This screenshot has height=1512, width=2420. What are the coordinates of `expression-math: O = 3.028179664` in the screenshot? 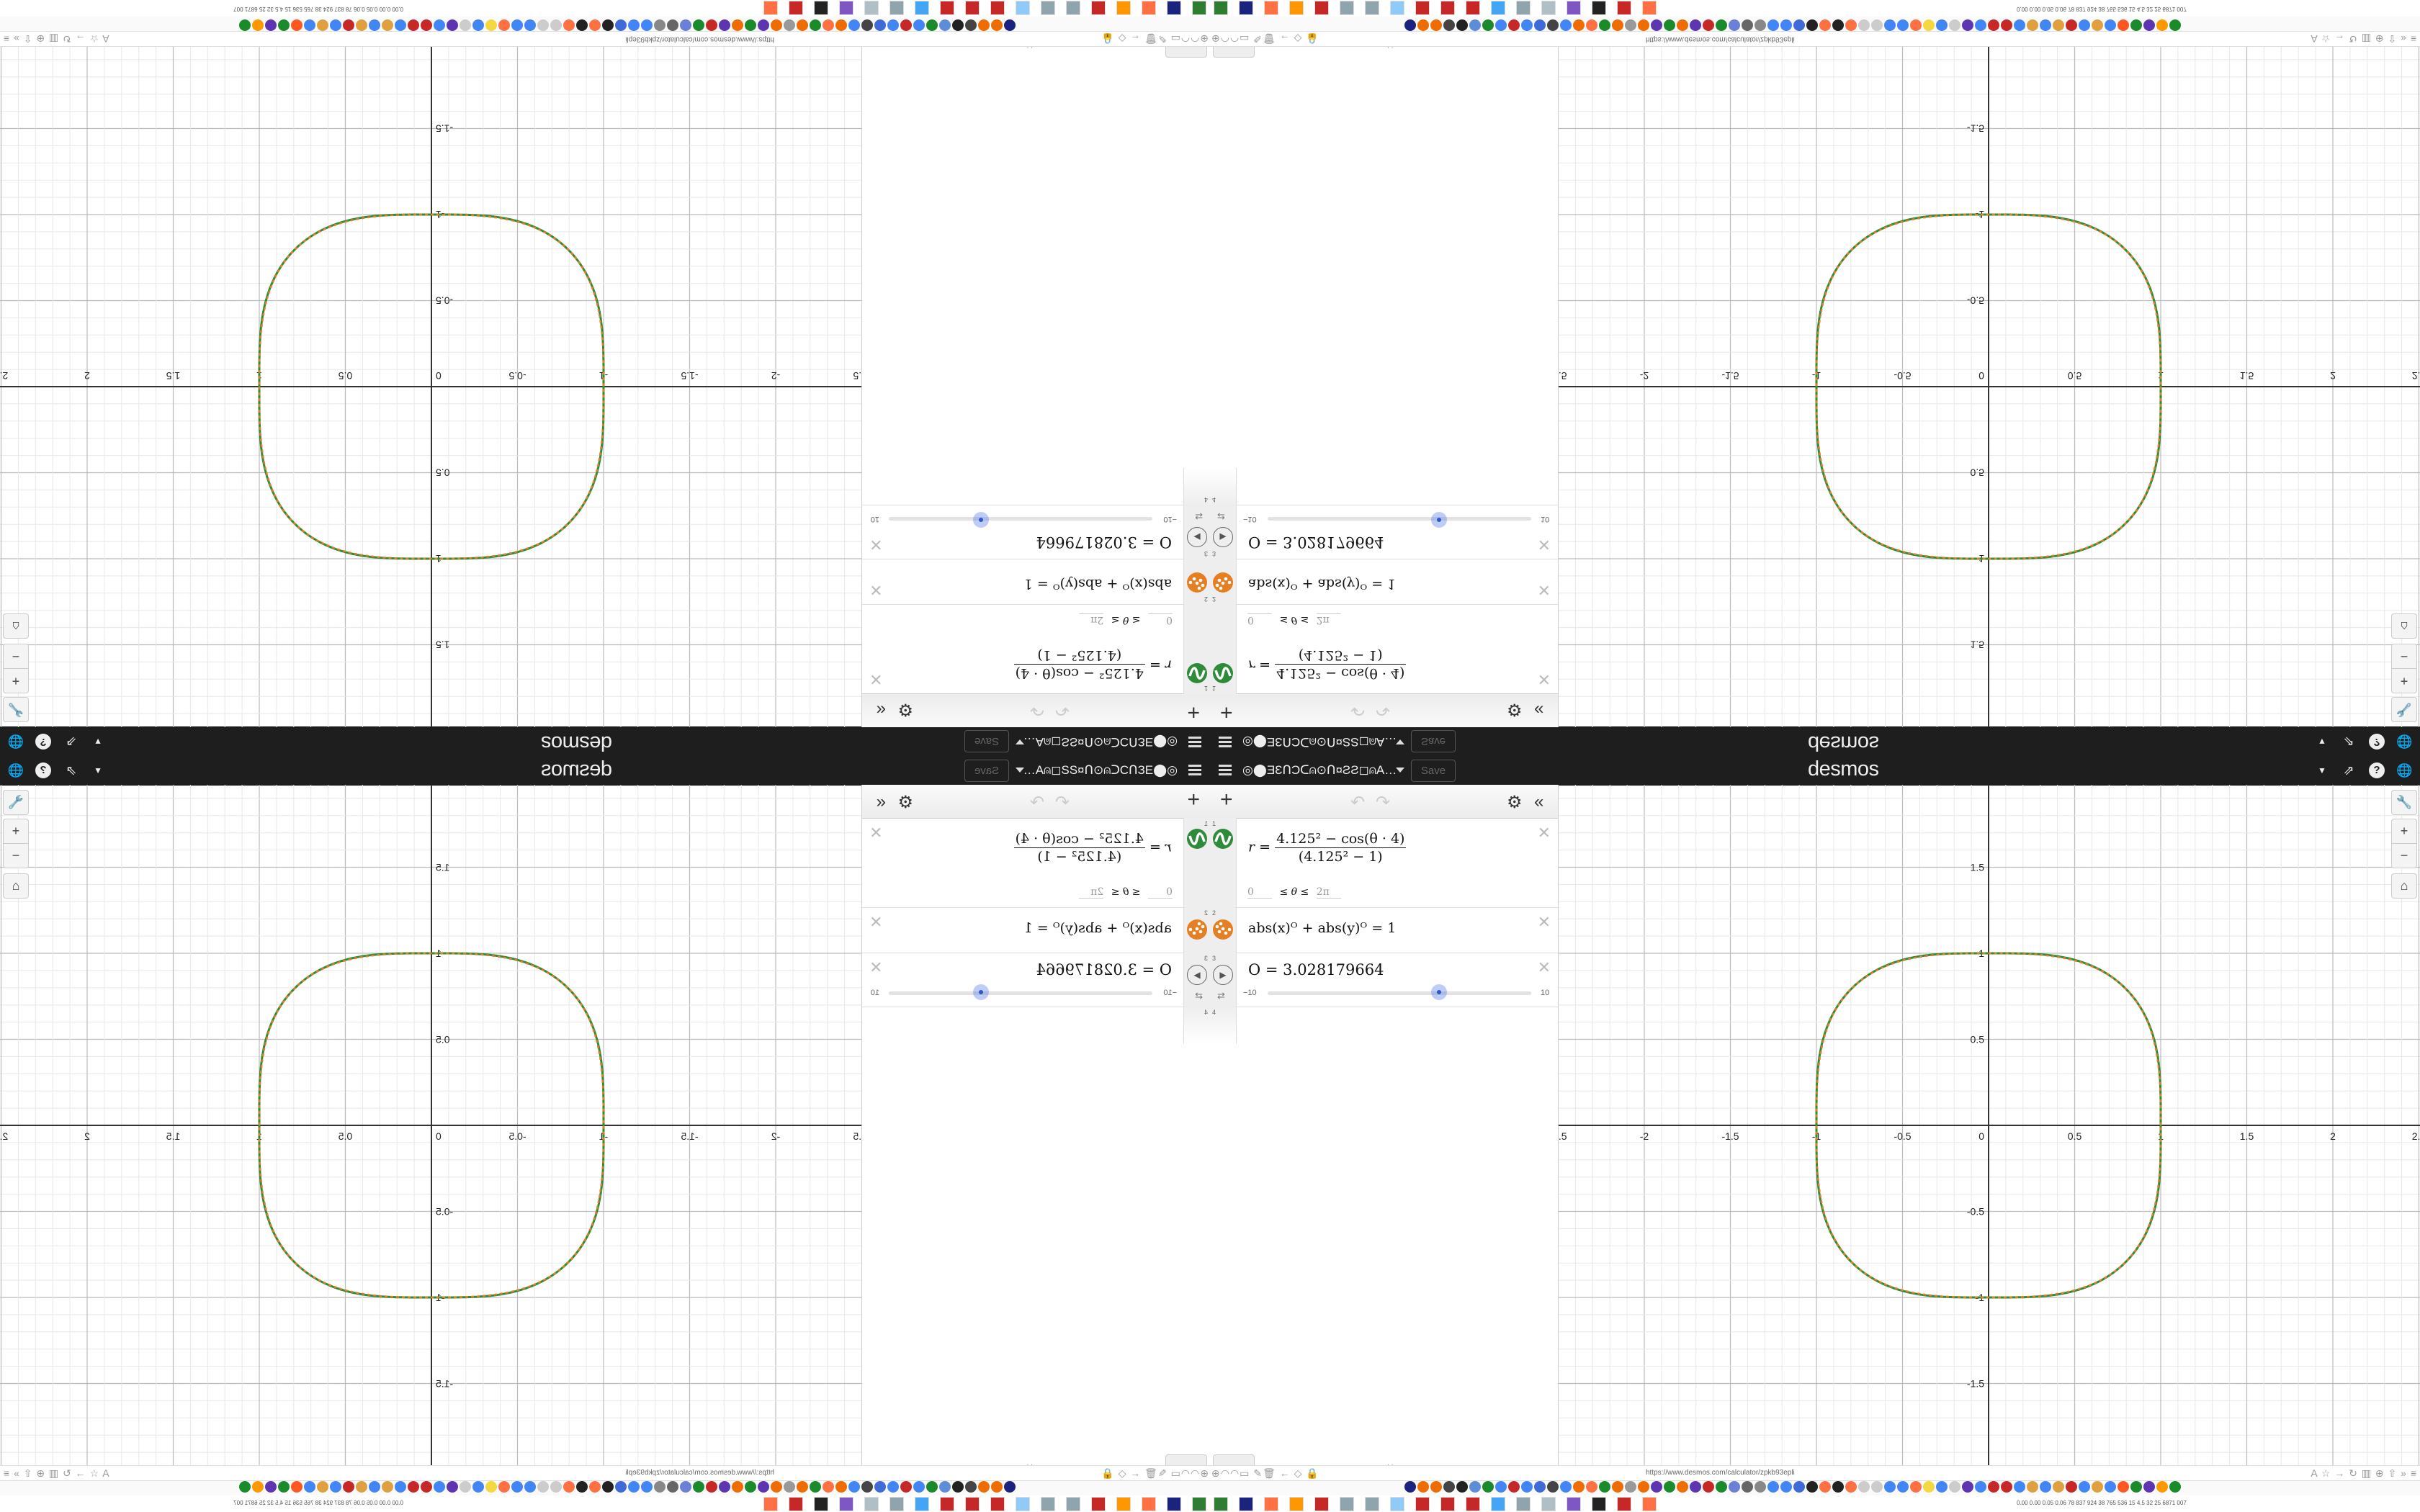 It's located at (1104, 969).